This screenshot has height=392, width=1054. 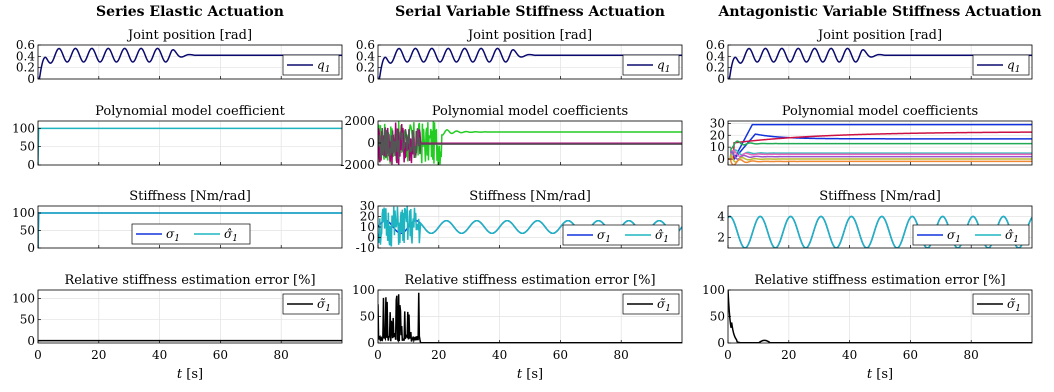 I want to click on chart-panel: Stiffness [Nm/rad] 2 4 σ1 σ̂1, so click(x=875, y=219).